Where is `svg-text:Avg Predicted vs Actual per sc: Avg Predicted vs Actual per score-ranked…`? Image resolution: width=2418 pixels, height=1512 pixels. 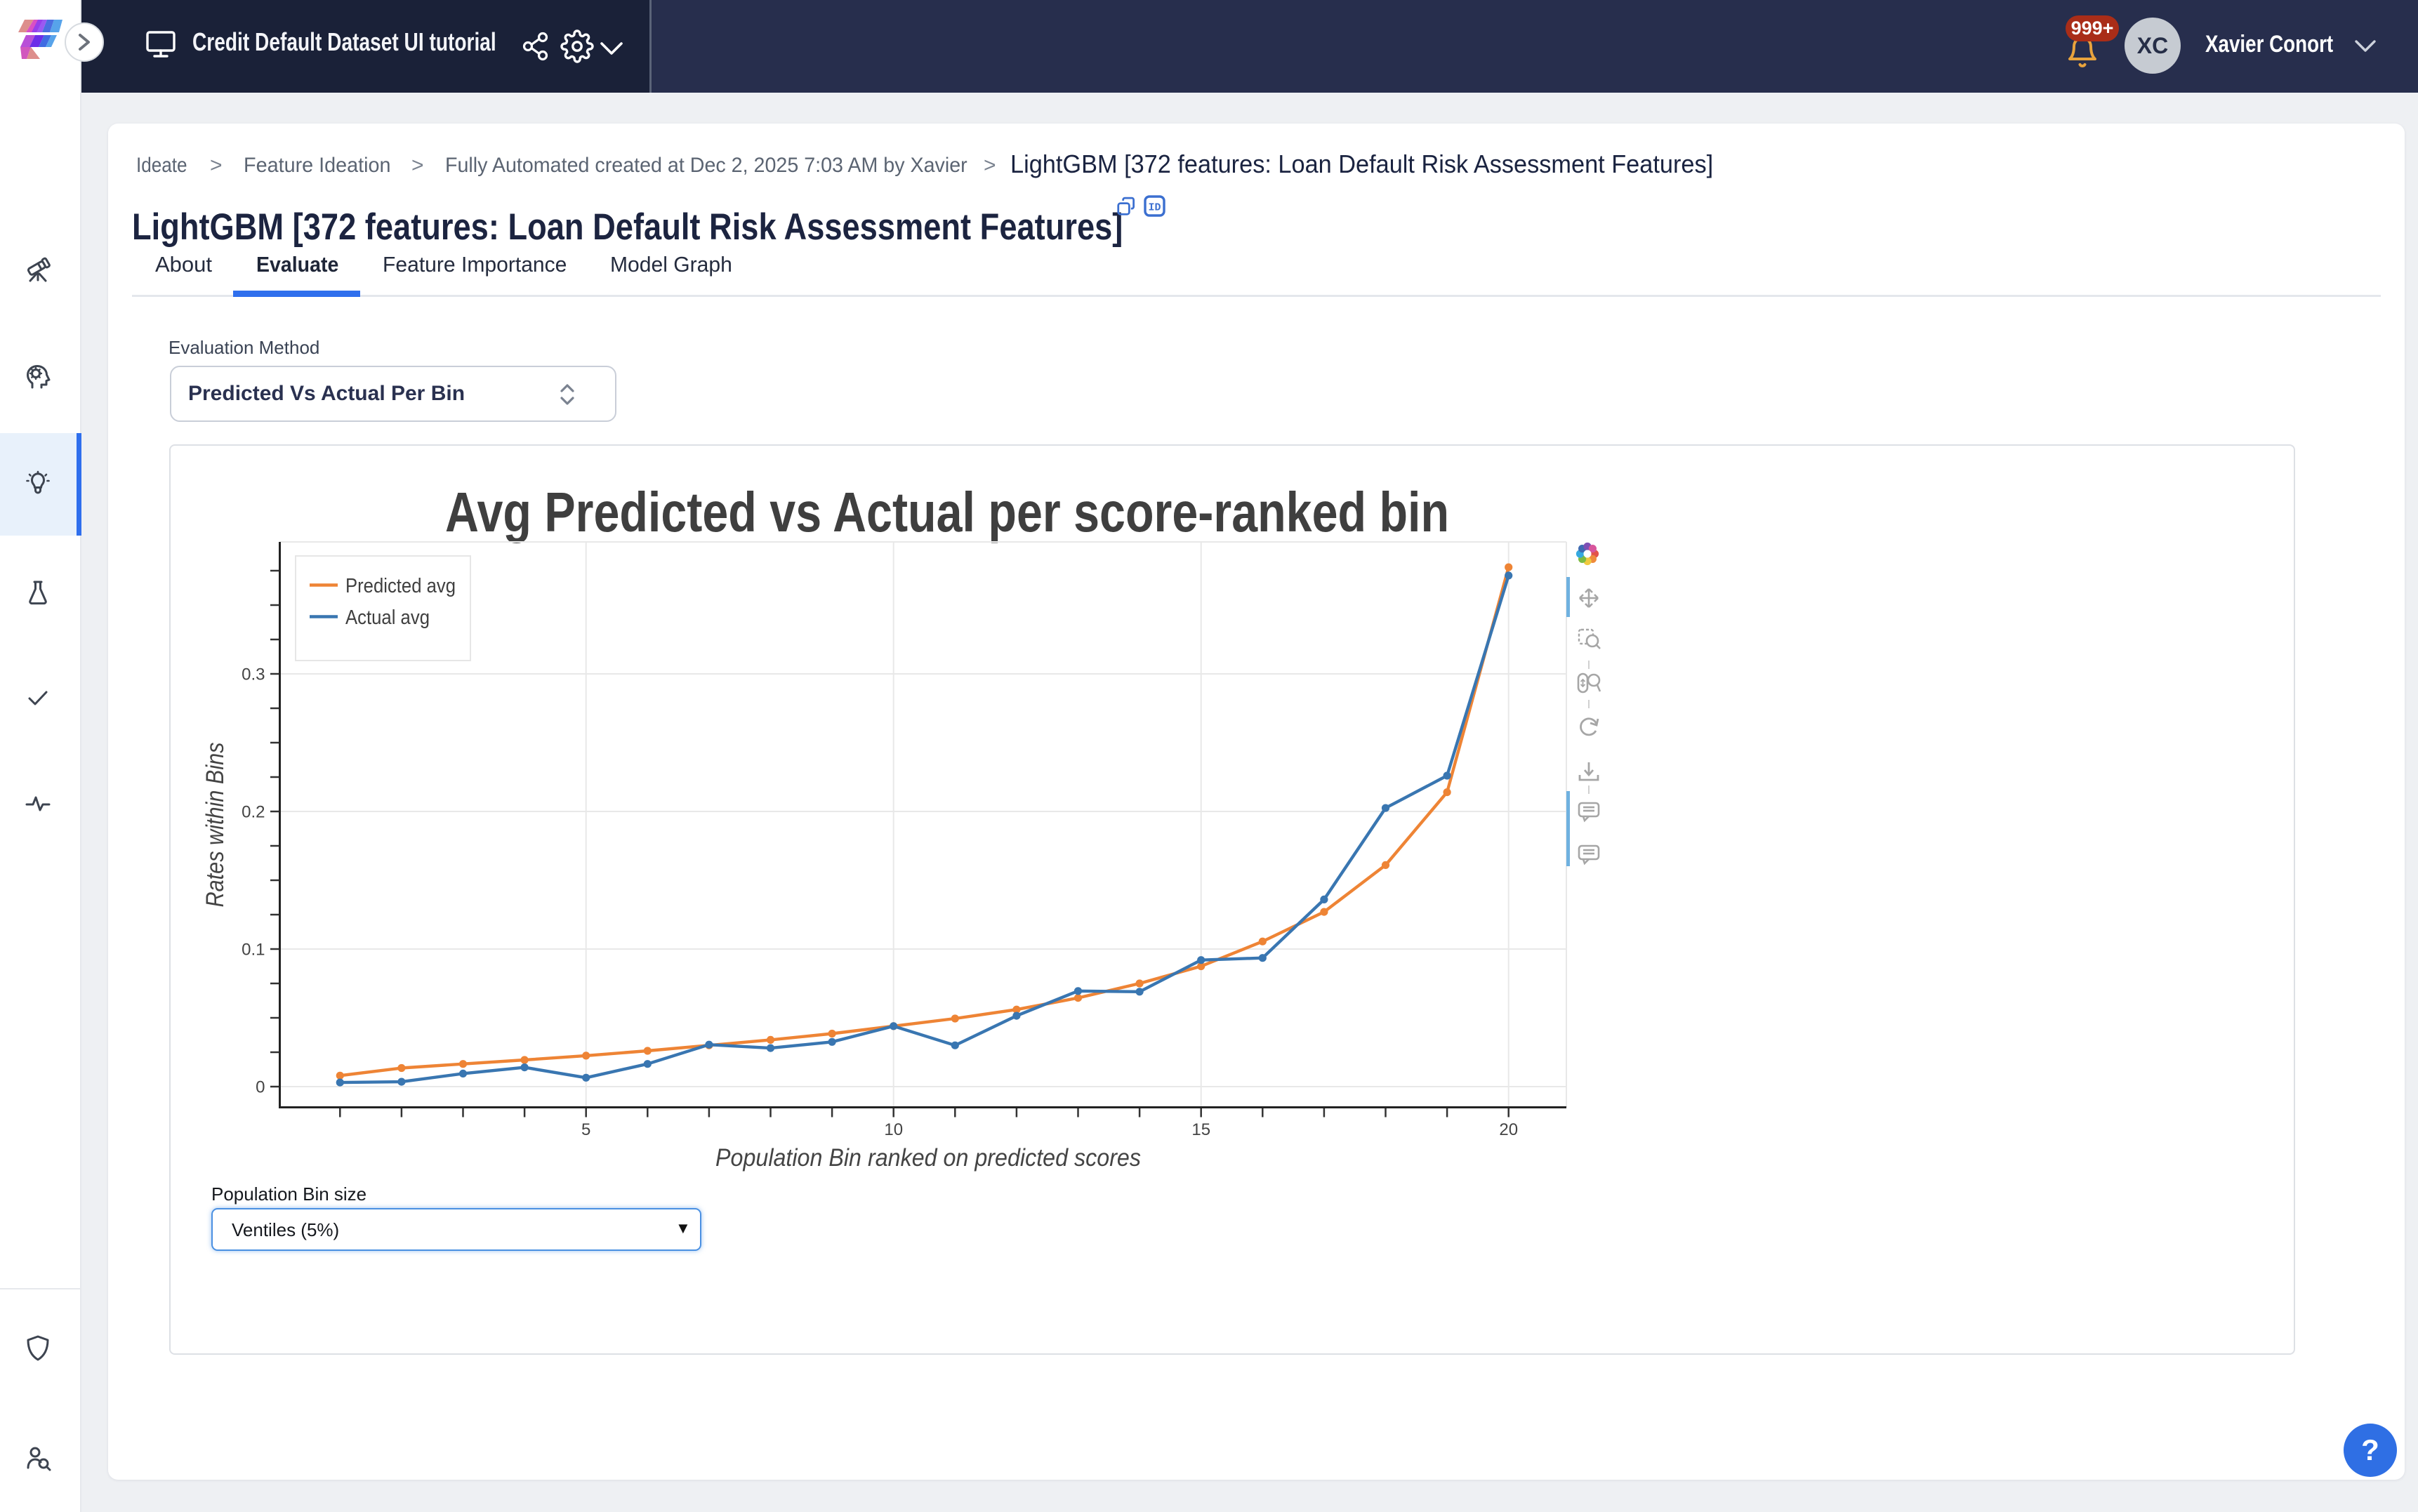
svg-text:Avg Predicted vs Actual per sc: Avg Predicted vs Actual per score-ranked… is located at coordinates (947, 512).